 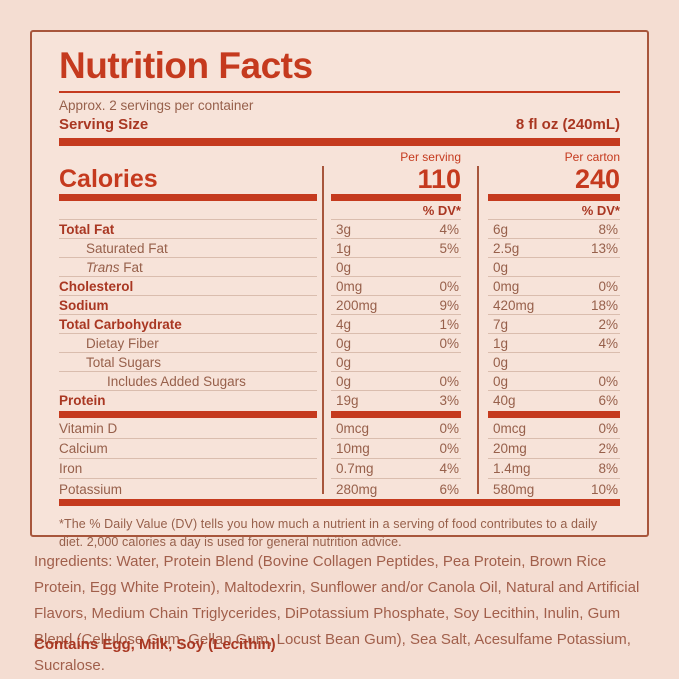 I want to click on table-row: Calcium 10mg 0% 20mg 2%, so click(x=339, y=449).